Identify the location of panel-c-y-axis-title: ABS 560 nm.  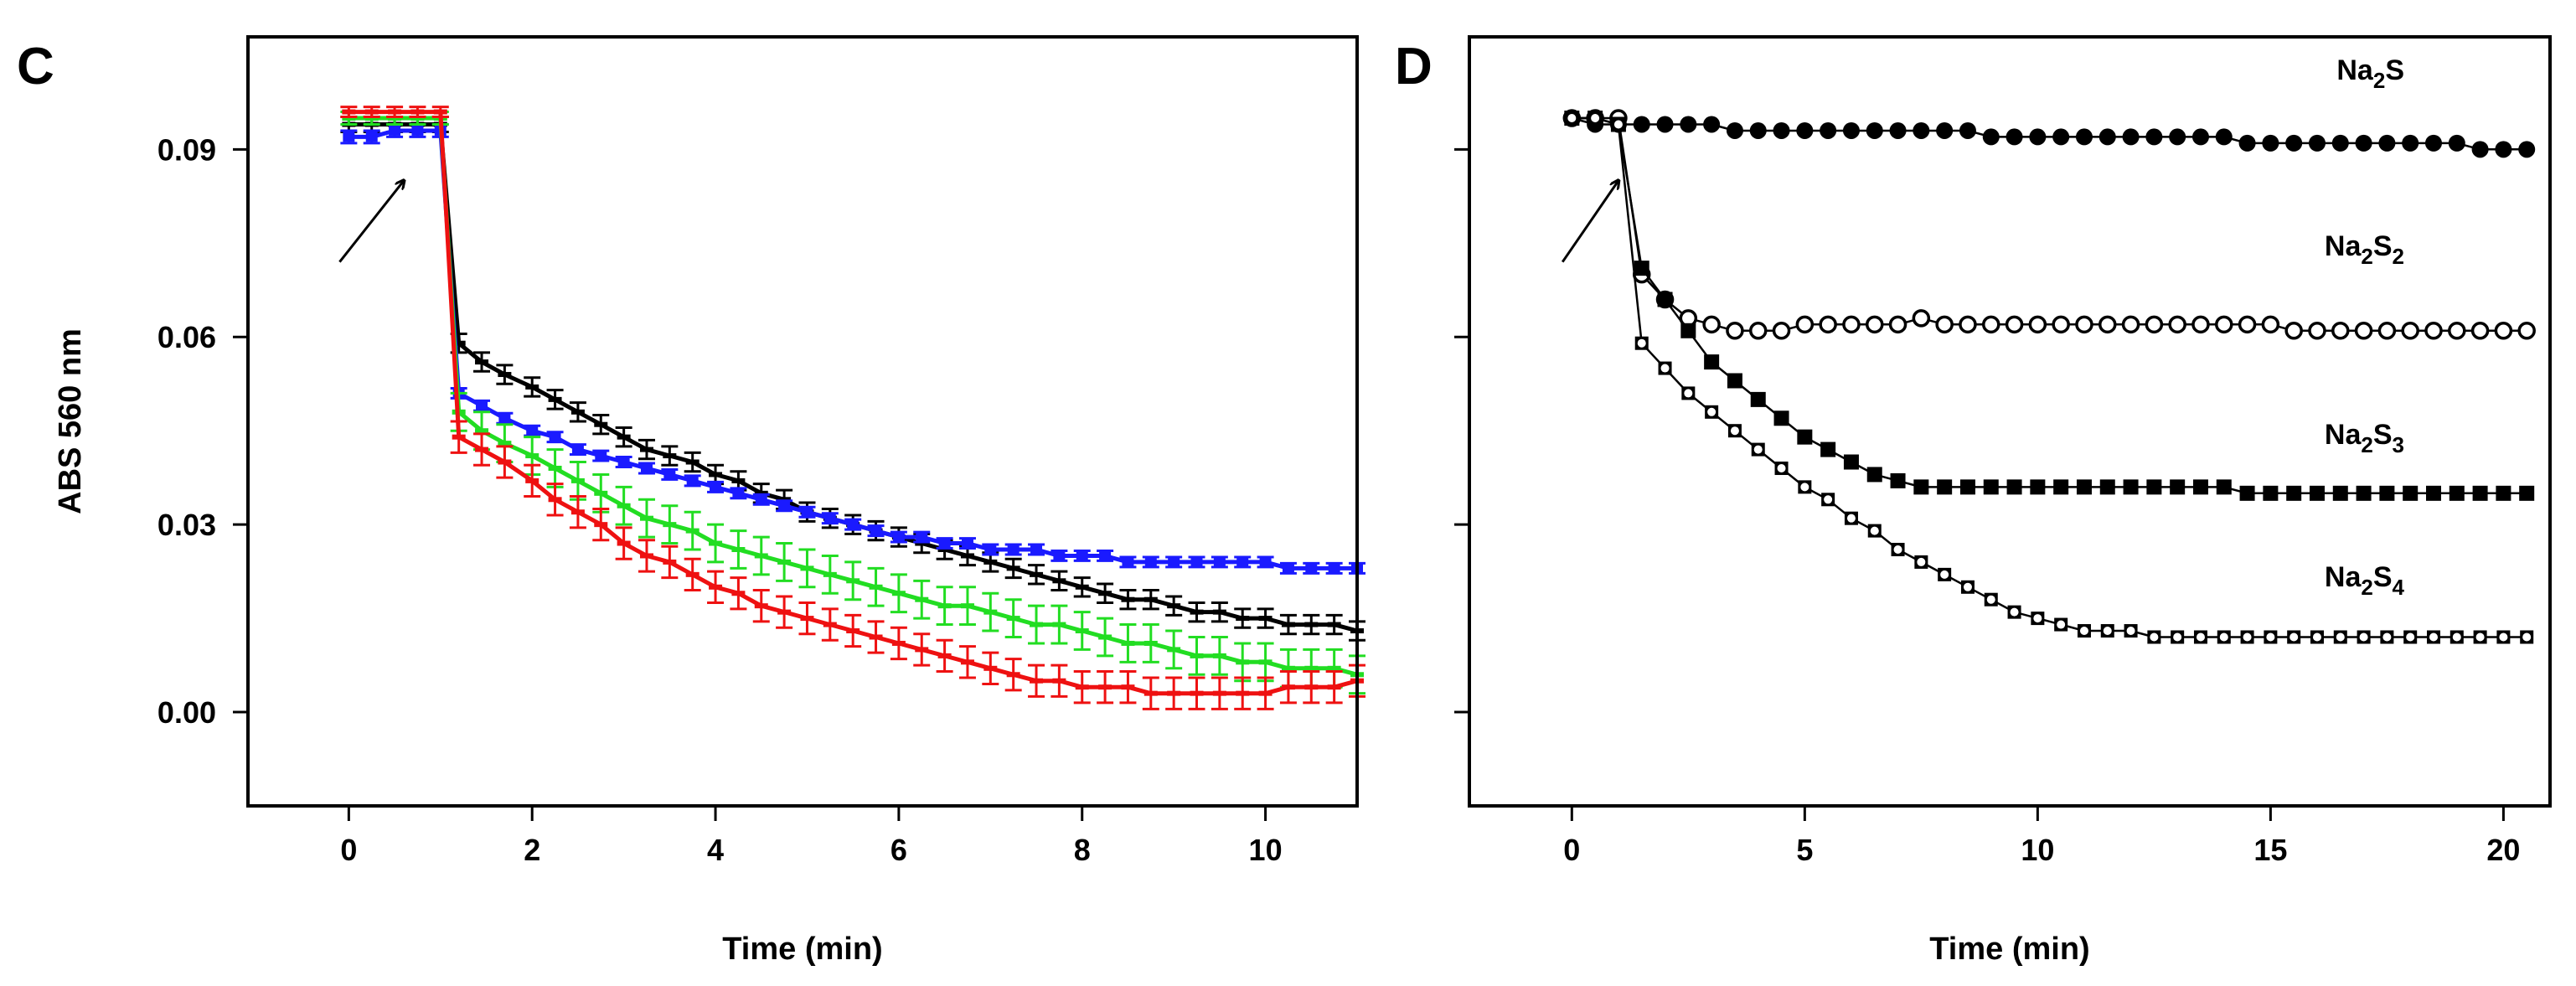
(70, 421).